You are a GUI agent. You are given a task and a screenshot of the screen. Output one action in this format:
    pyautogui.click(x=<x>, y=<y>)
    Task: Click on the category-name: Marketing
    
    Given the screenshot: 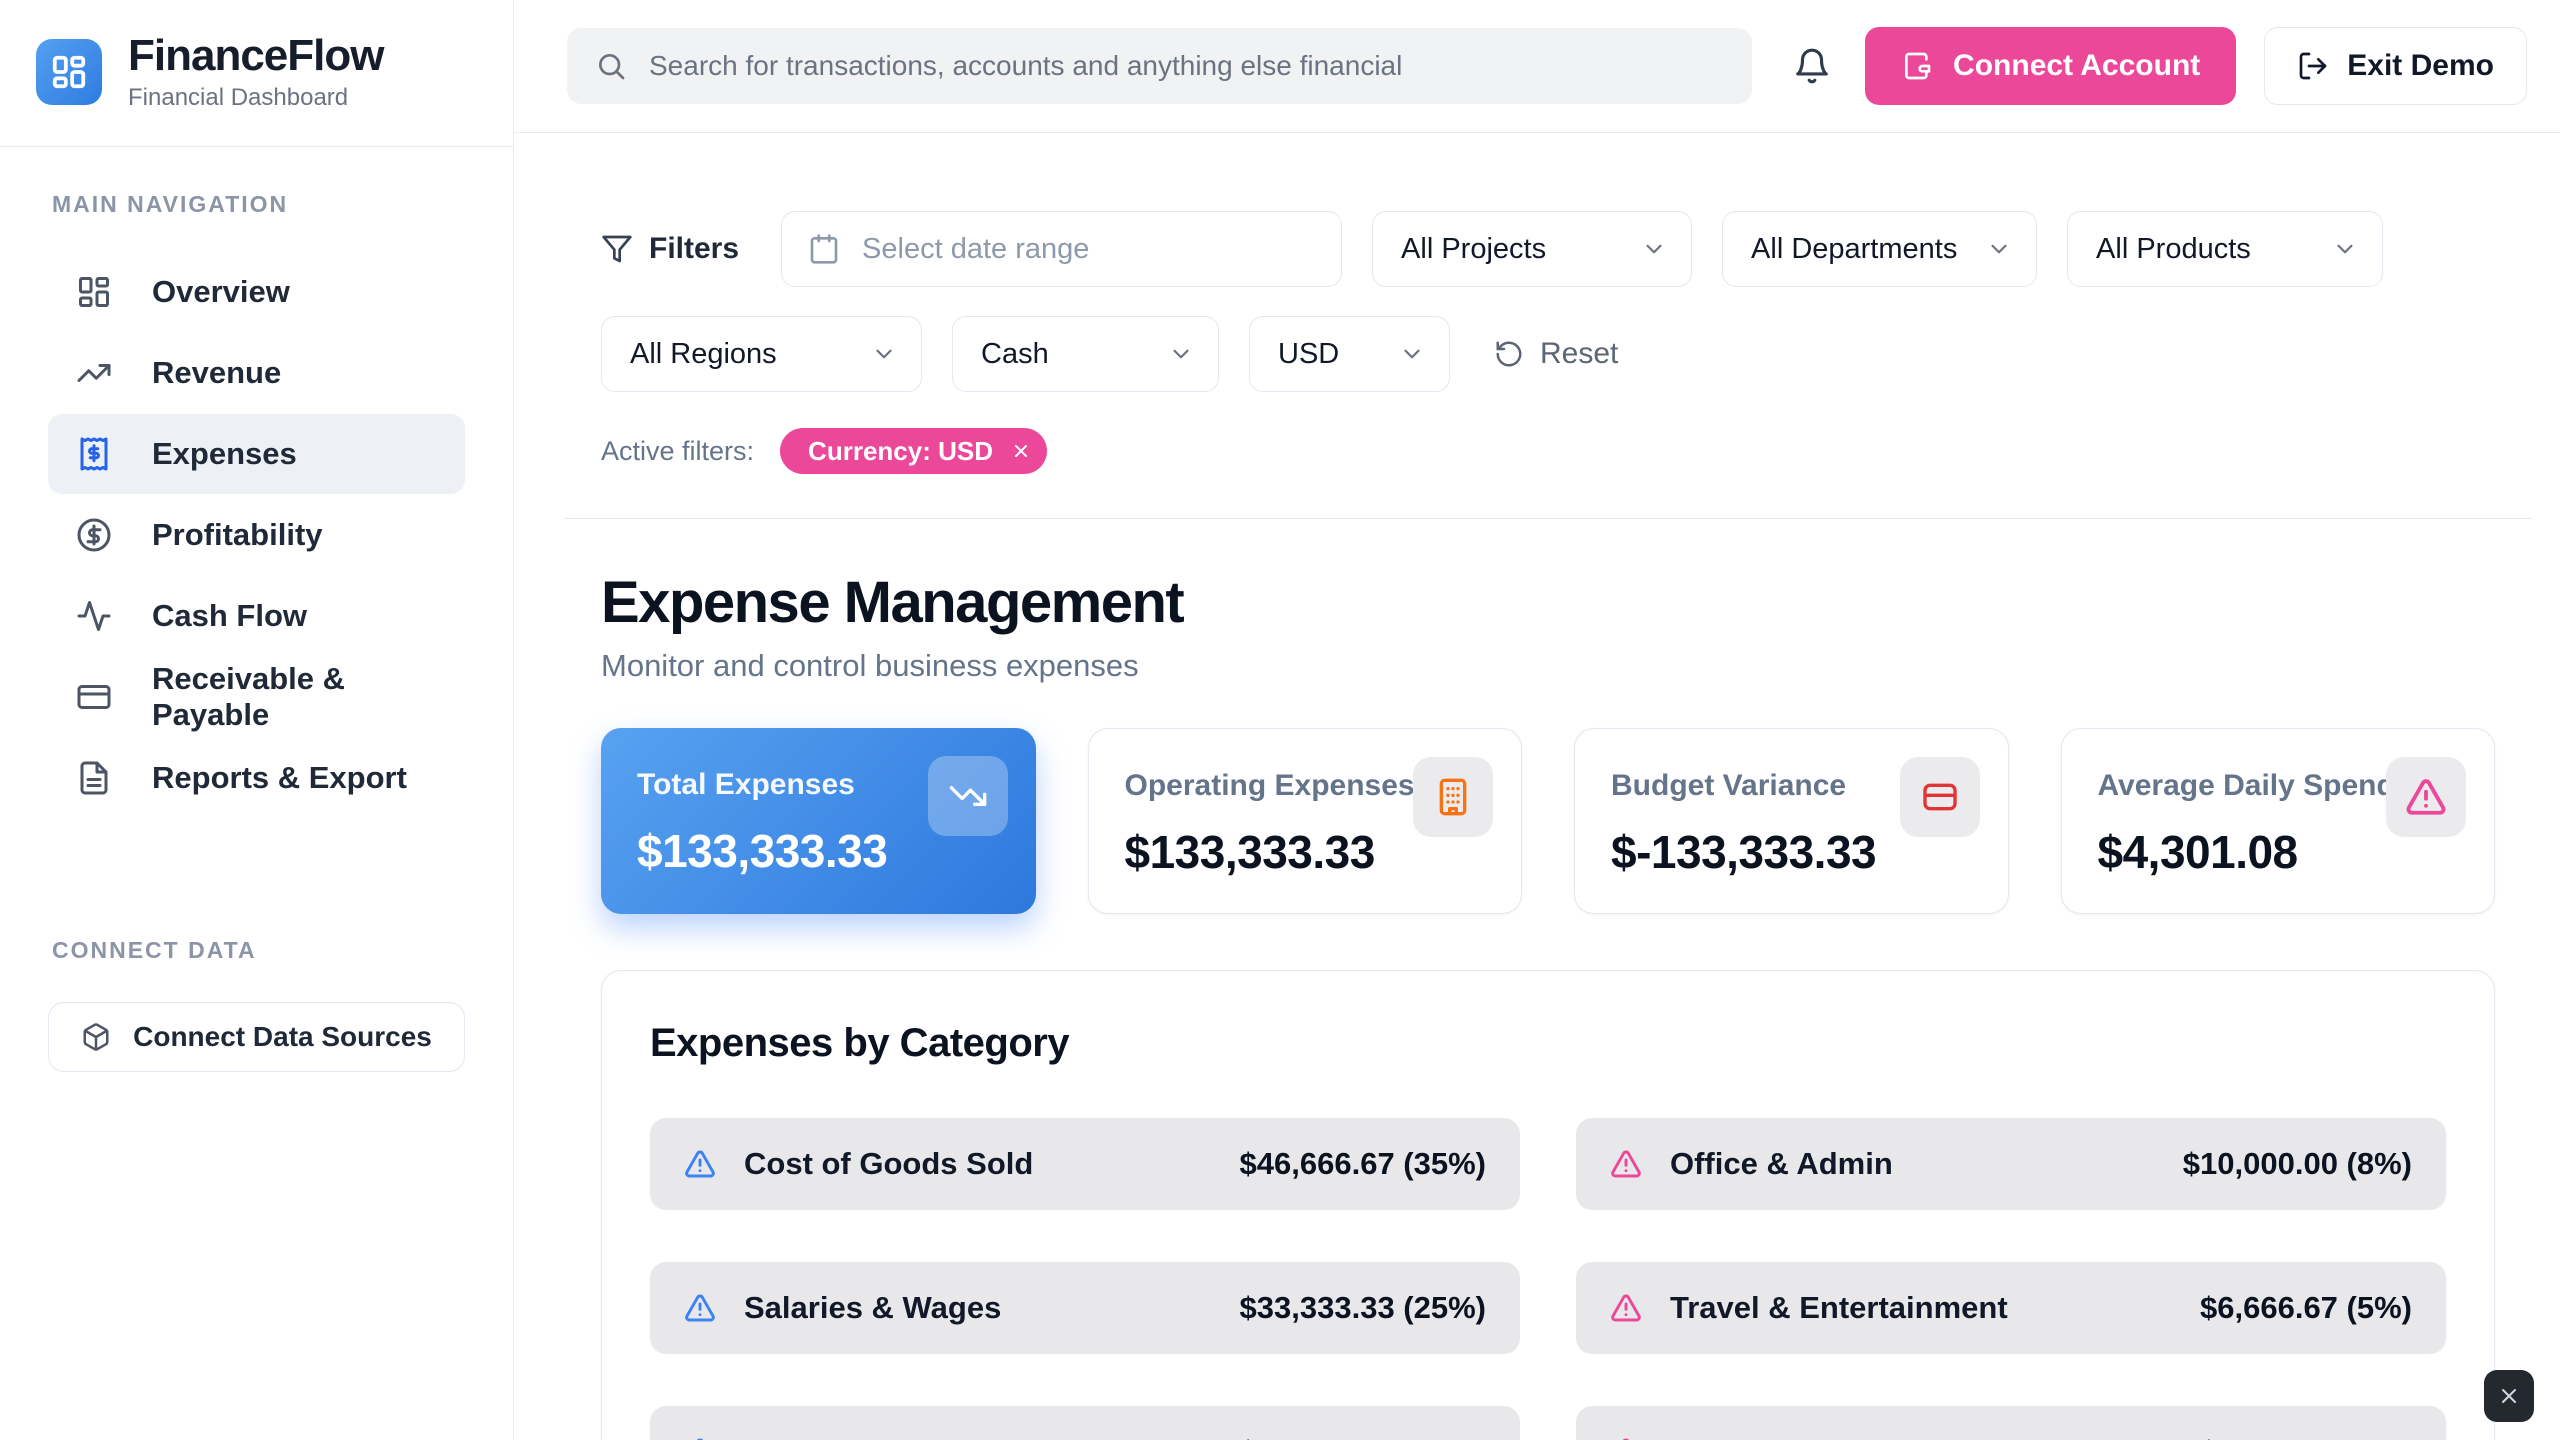 What is the action you would take?
    pyautogui.click(x=817, y=1437)
    